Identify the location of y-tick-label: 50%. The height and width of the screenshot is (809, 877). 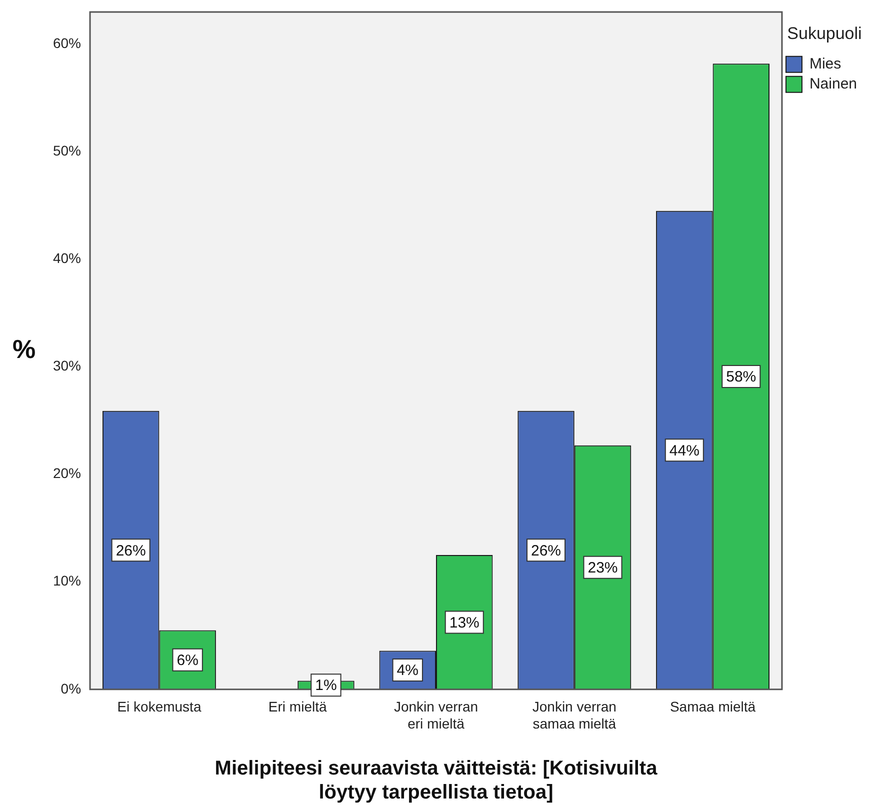
(67, 150).